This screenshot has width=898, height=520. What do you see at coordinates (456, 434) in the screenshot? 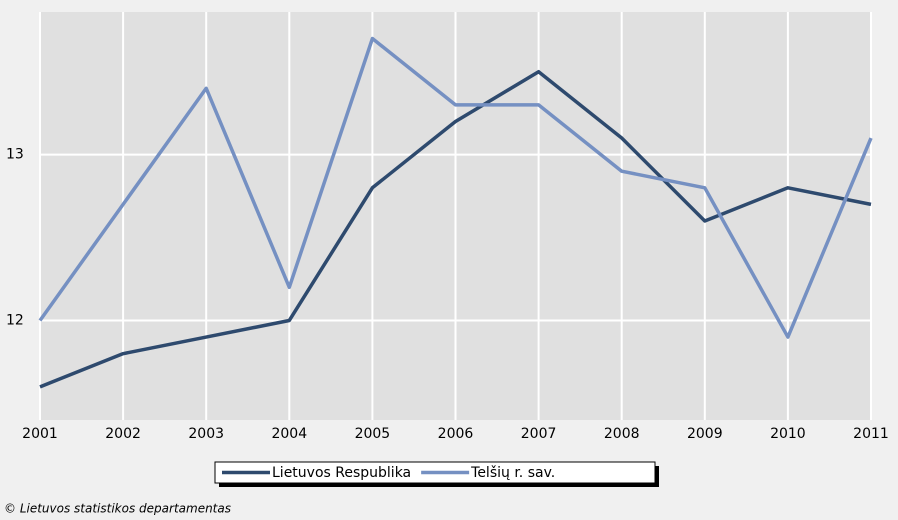
I see `x-tick-label: 2006` at bounding box center [456, 434].